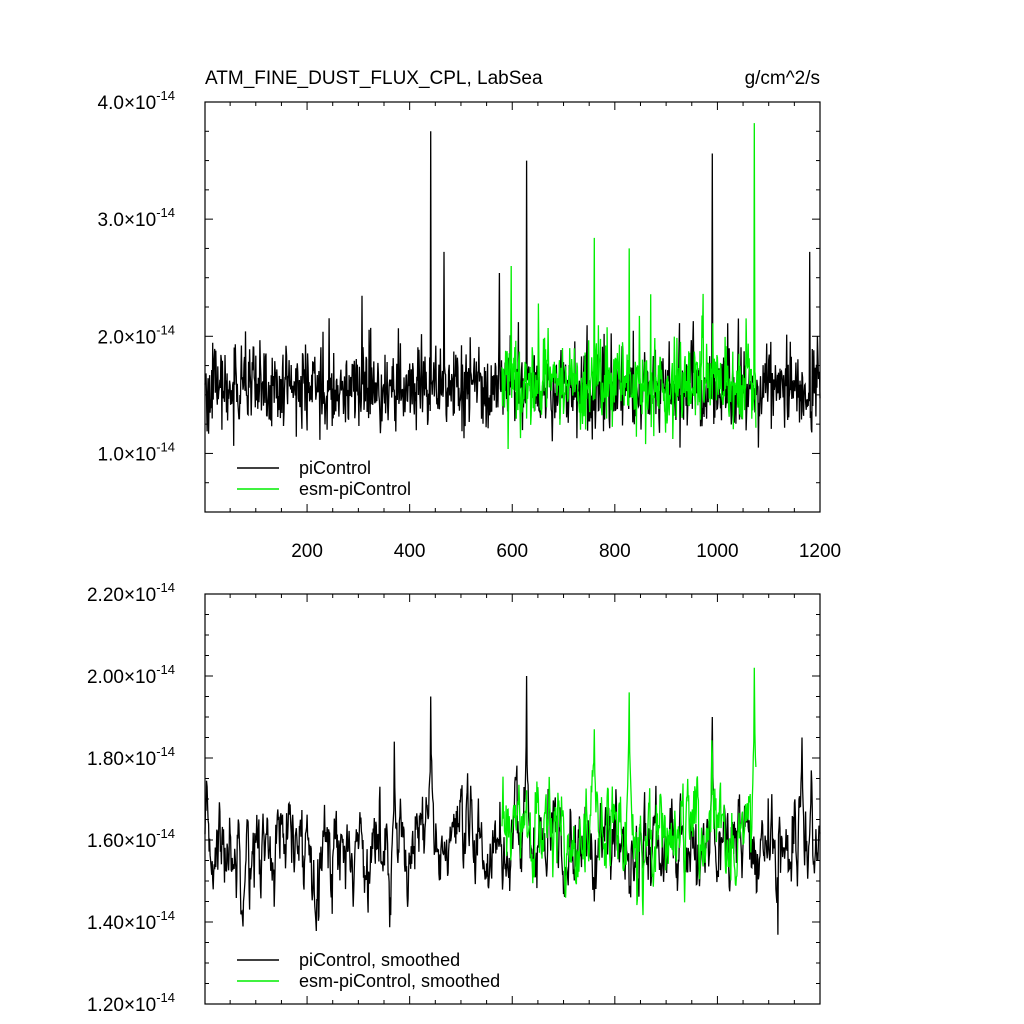 The width and height of the screenshot is (1024, 1024). I want to click on y-tick-label: 1.60×10⁻¹⁴, so click(131, 839).